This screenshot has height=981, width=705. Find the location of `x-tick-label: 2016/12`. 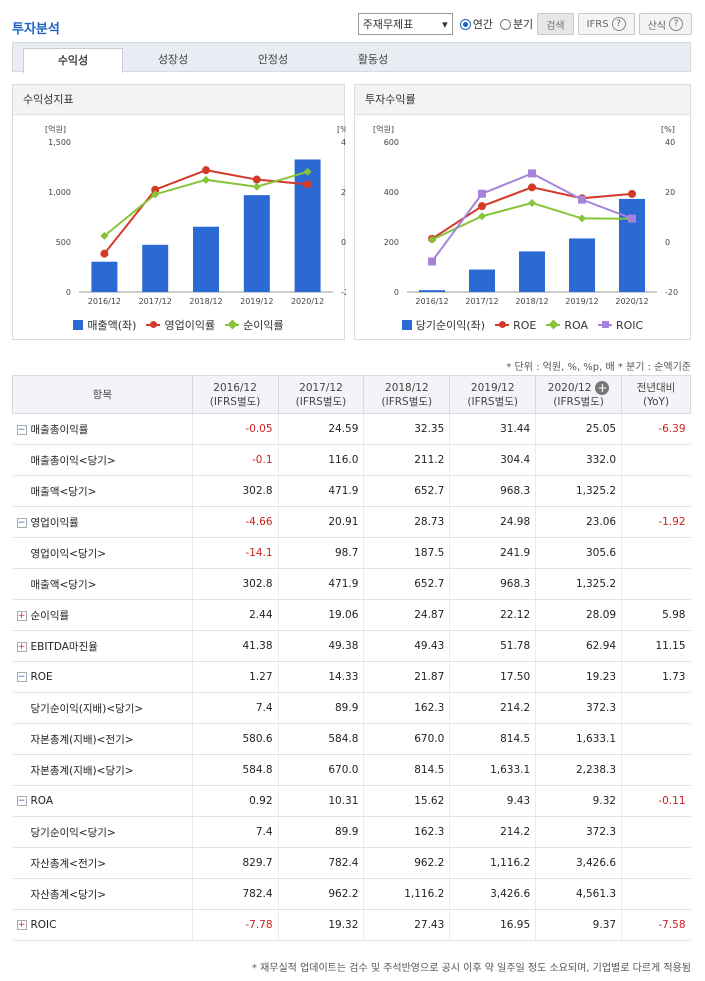

x-tick-label: 2016/12 is located at coordinates (104, 301).